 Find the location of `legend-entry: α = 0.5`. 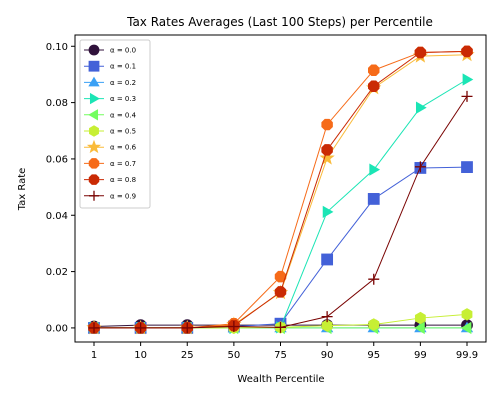

legend-entry: α = 0.5 is located at coordinates (110, 131).